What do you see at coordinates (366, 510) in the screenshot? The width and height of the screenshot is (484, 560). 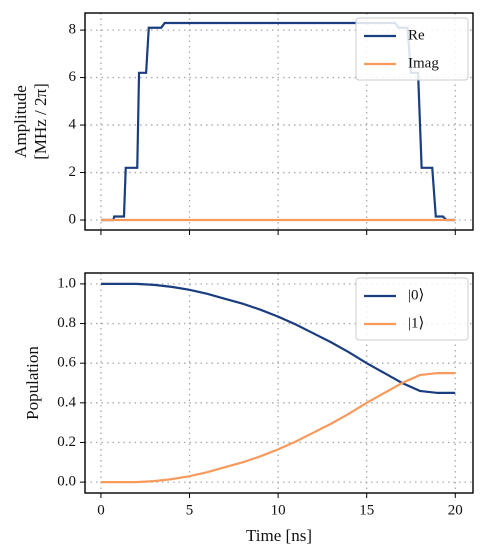 I see `x-tick-label: 15` at bounding box center [366, 510].